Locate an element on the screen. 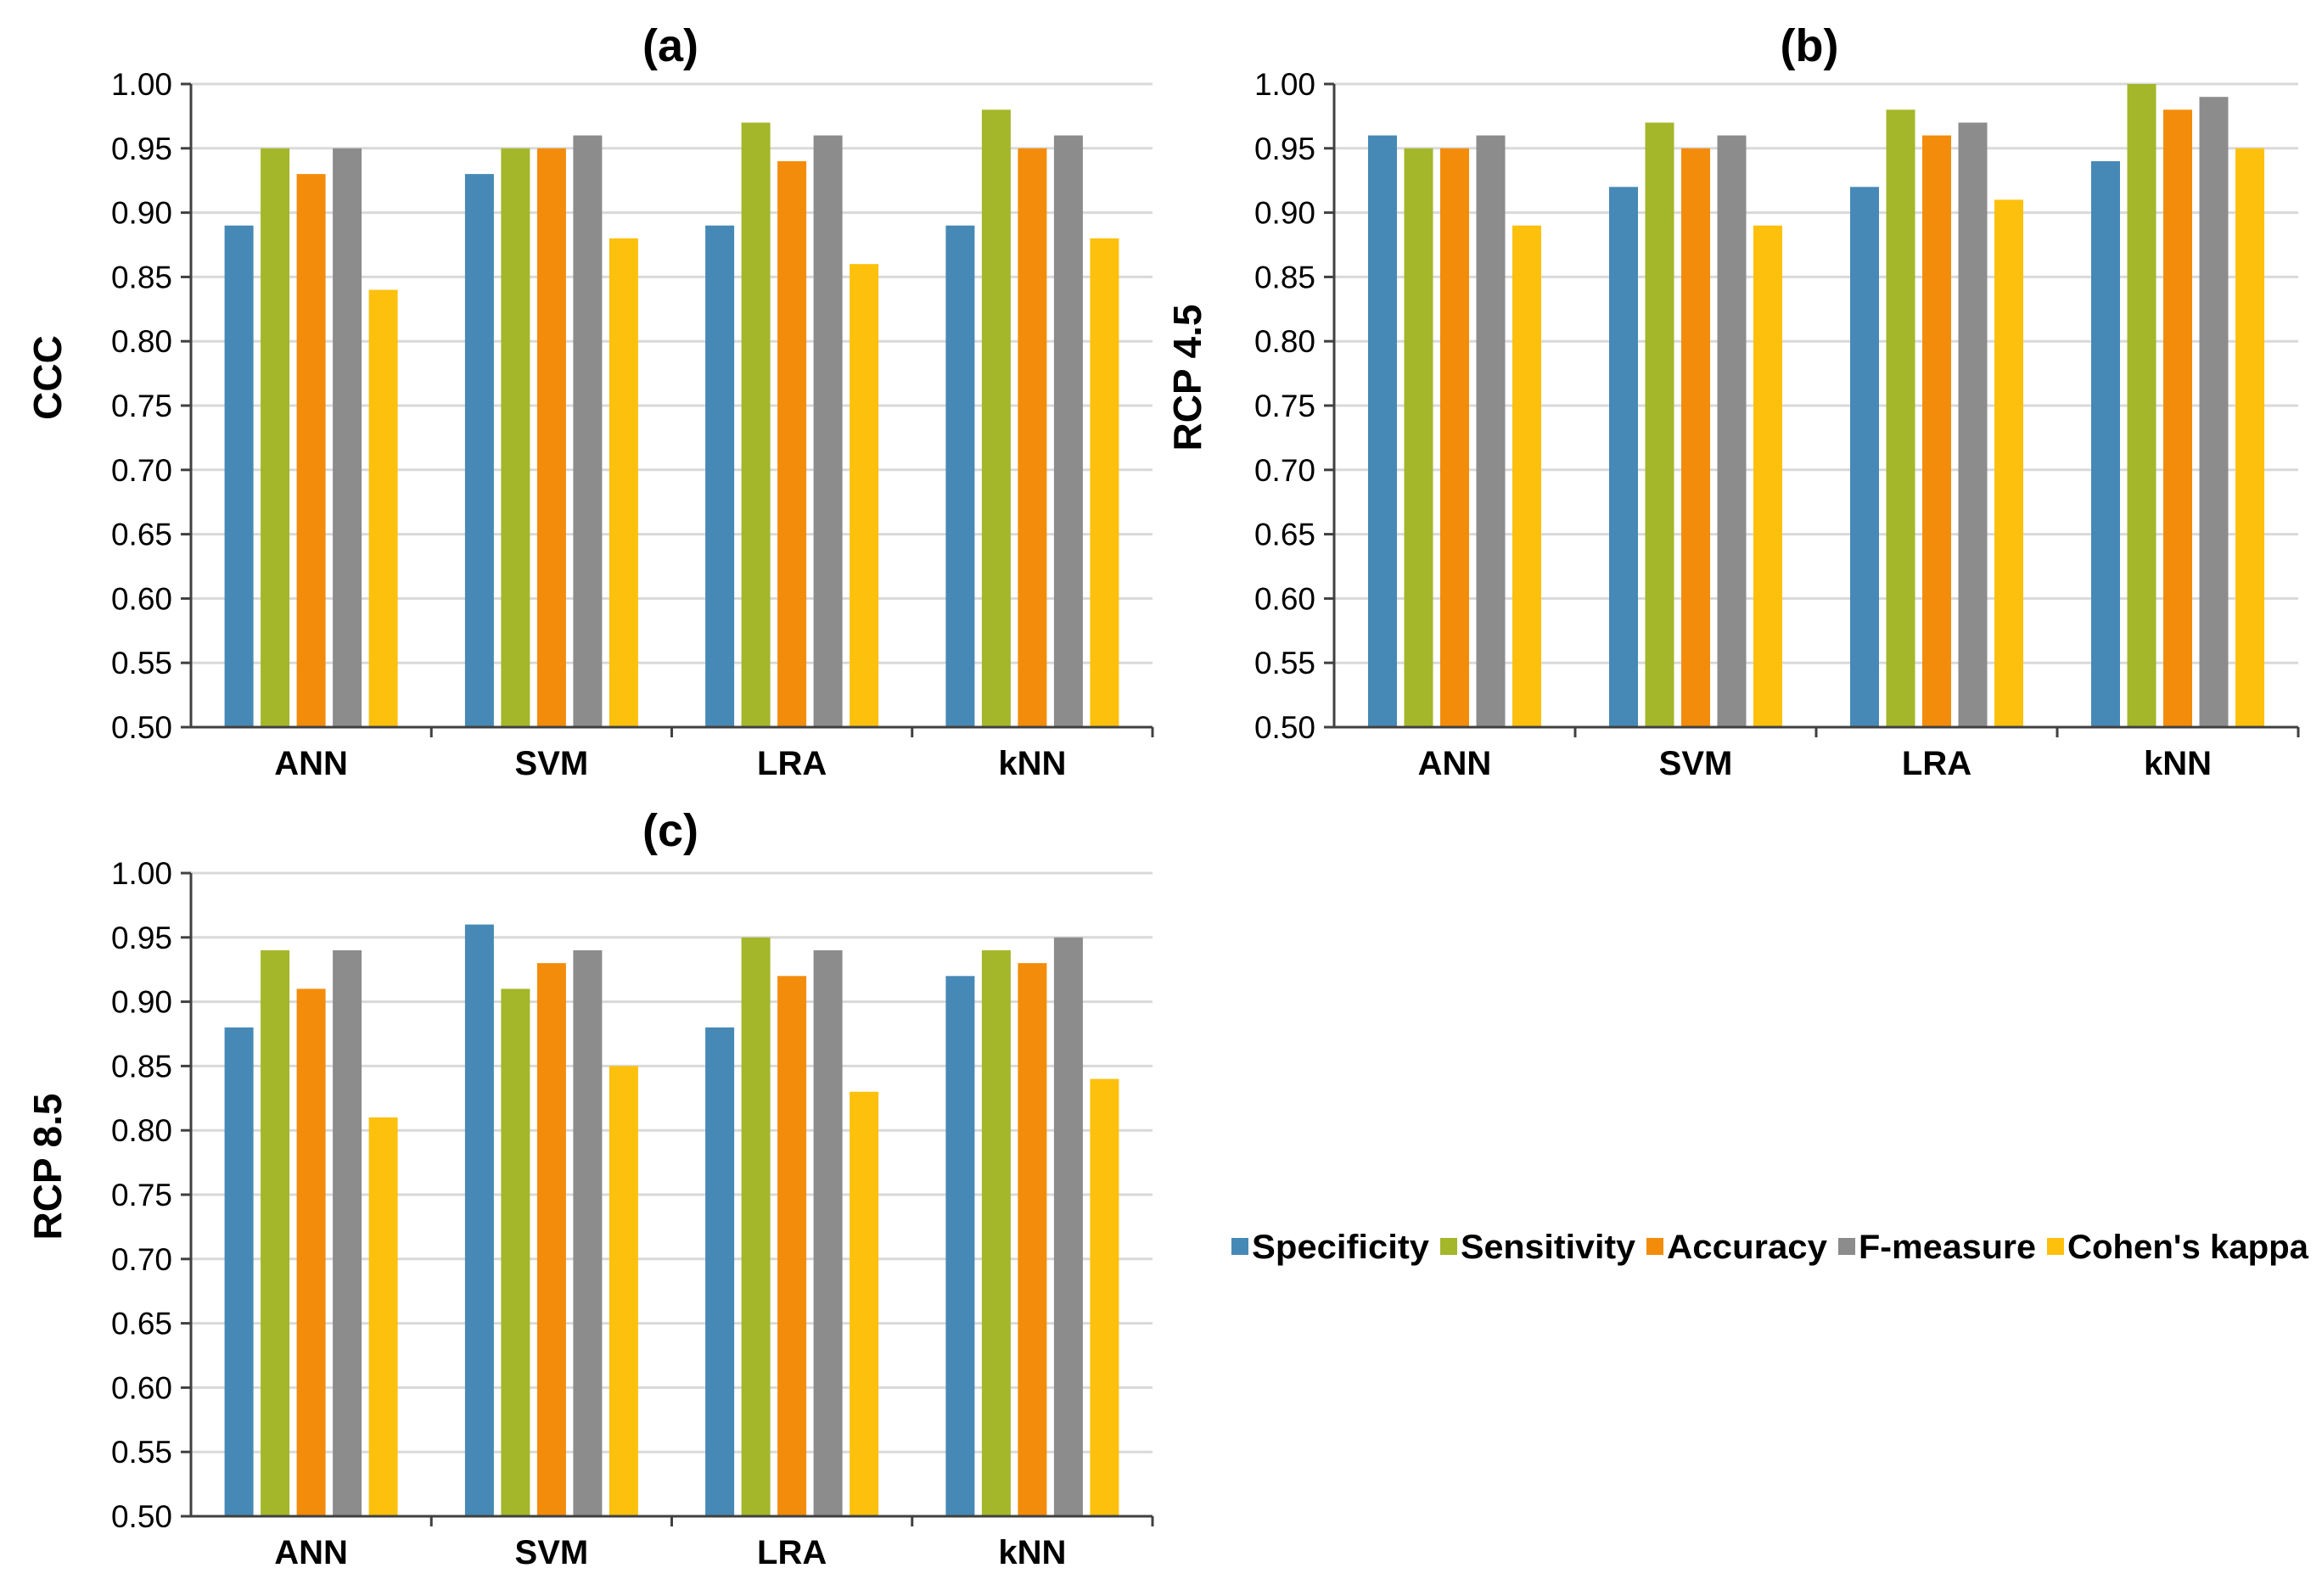 The image size is (2322, 1596). bar-c-knn-specificity is located at coordinates (960, 1246).